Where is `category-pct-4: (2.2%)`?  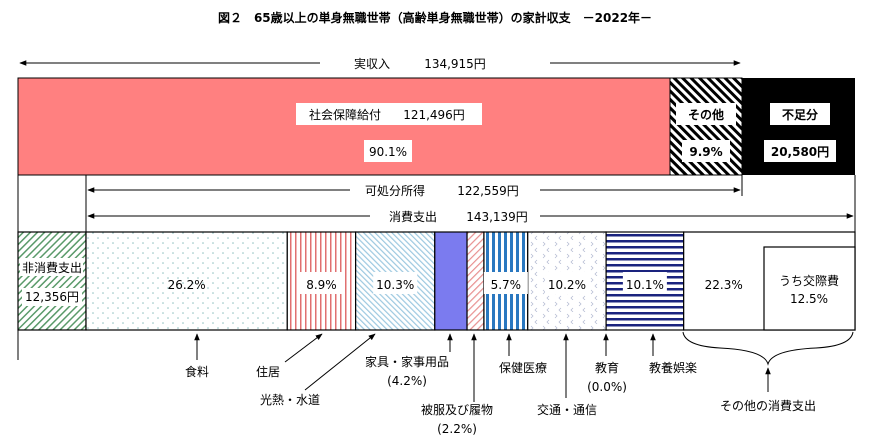
category-pct-4: (2.2%) is located at coordinates (457, 429).